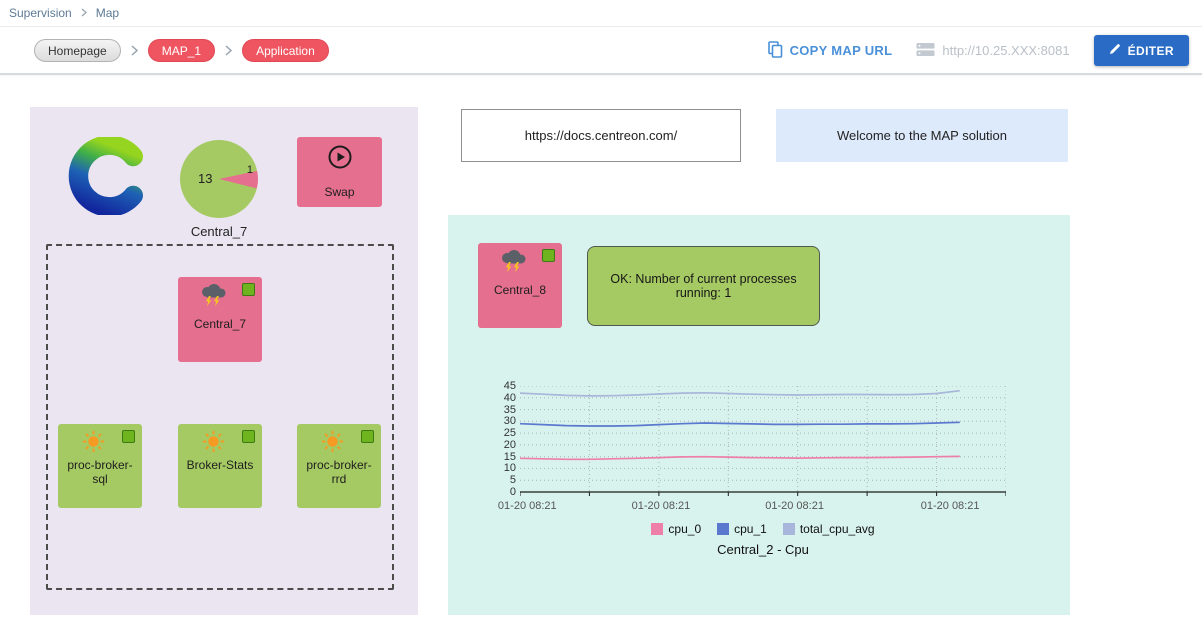 This screenshot has width=1202, height=625. Describe the element at coordinates (285, 50) in the screenshot. I see `view-name-pill: Application` at that location.